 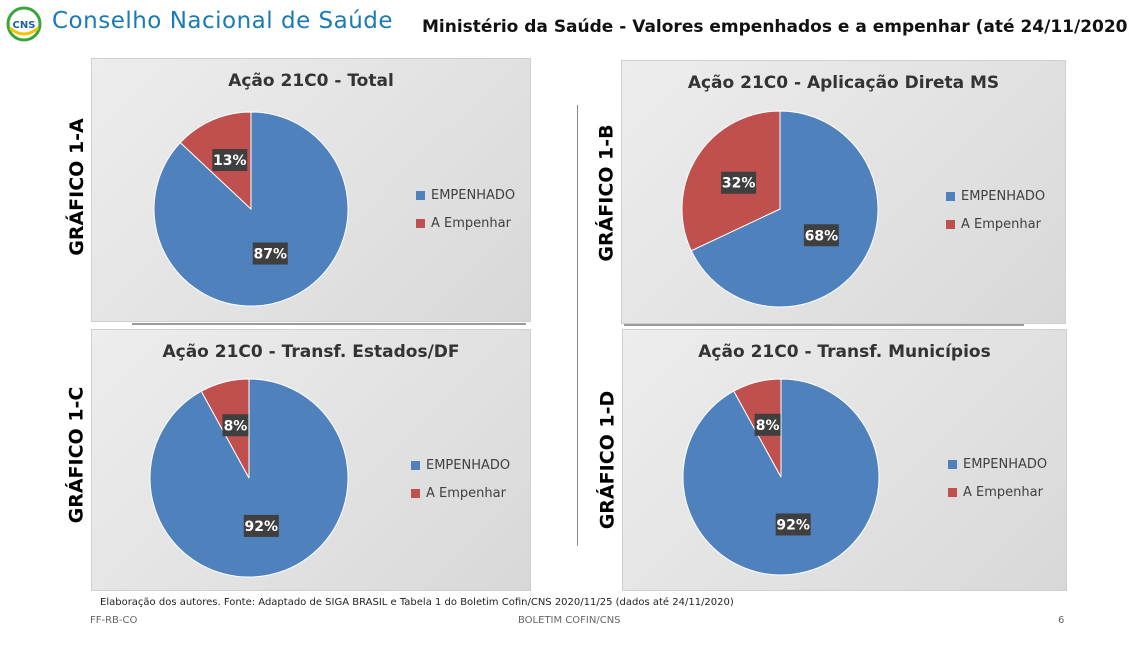 What do you see at coordinates (844, 352) in the screenshot?
I see `chart-title-d: Ação 21C0 - Transf. Municípios` at bounding box center [844, 352].